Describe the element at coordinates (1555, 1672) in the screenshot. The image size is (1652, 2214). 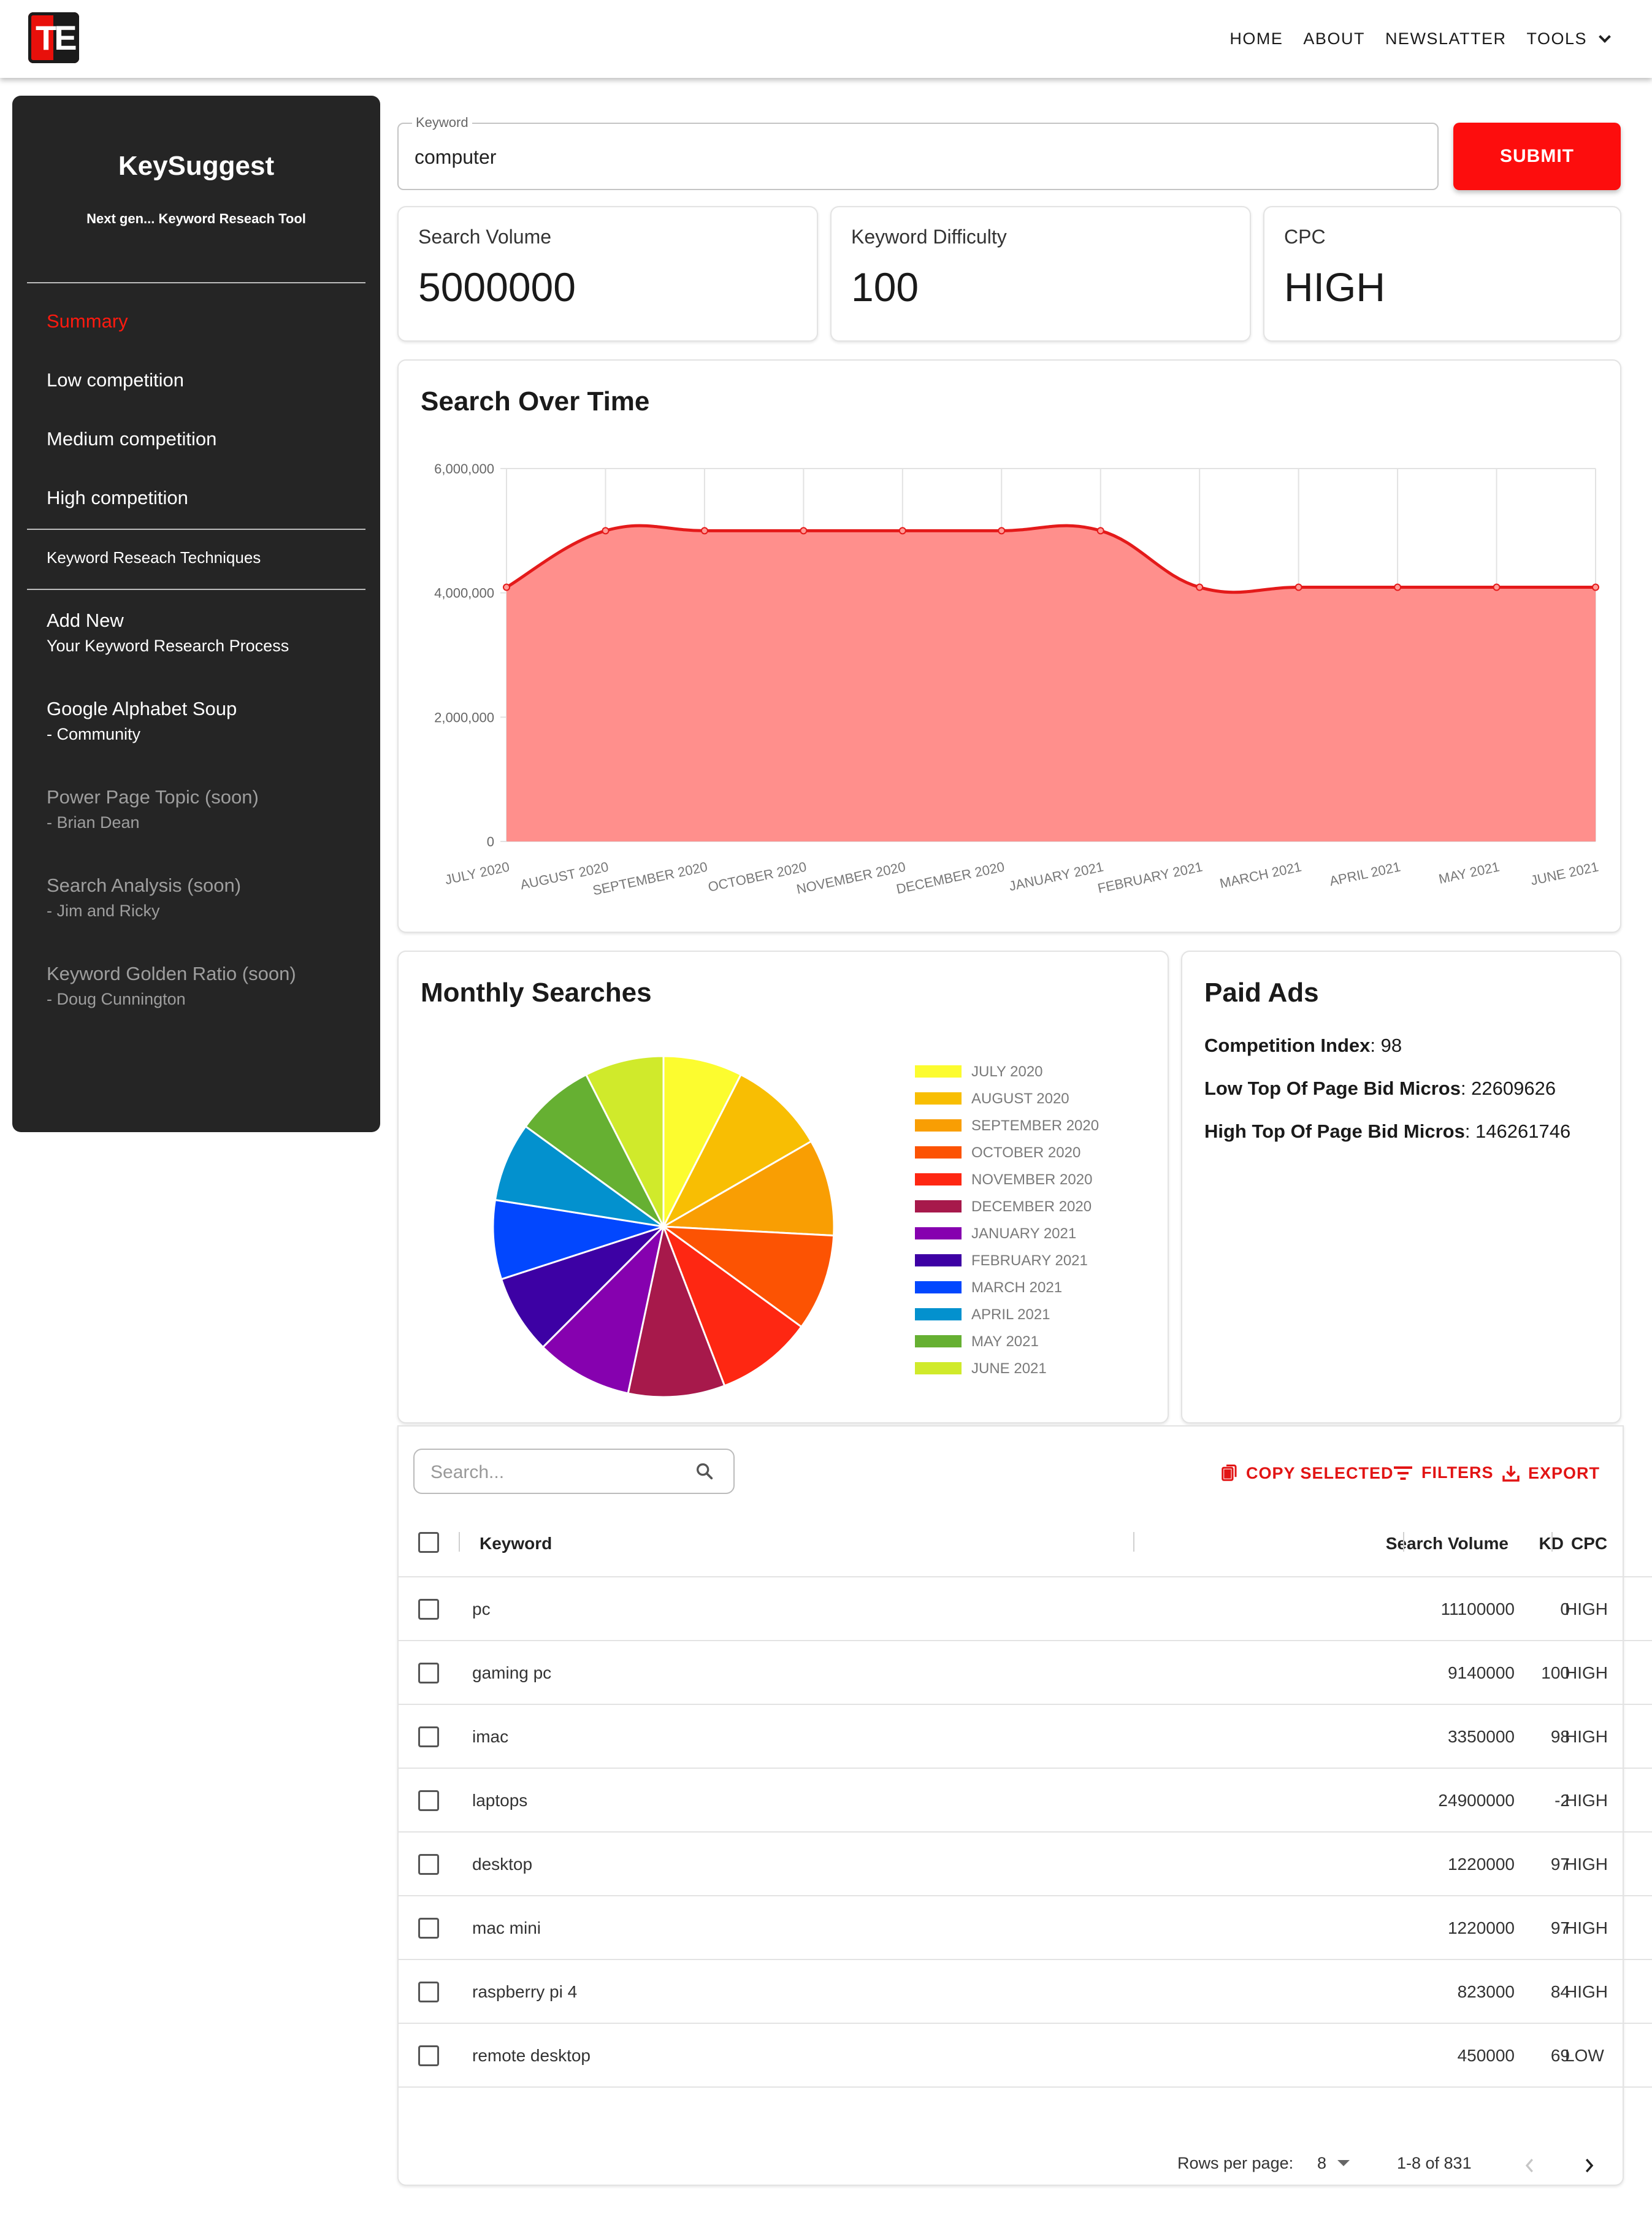
I see `cell-kd: 100` at that location.